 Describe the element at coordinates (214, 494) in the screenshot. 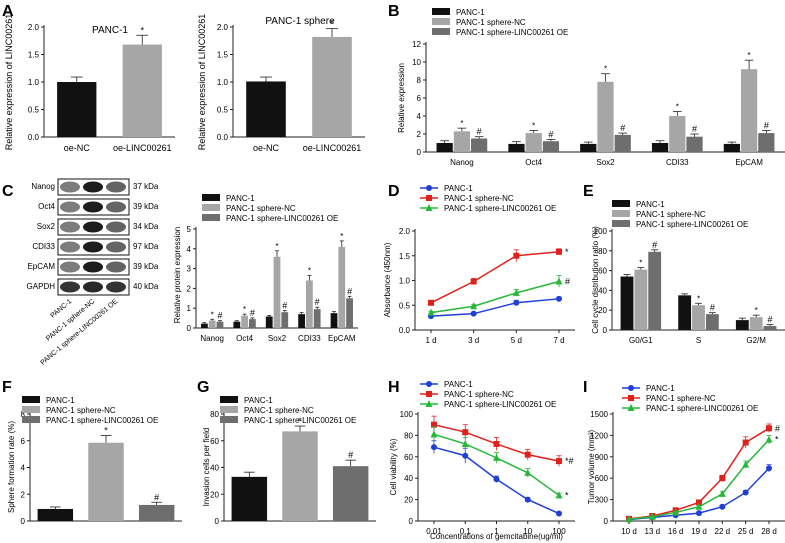

I see `y-tick-label: 20` at that location.